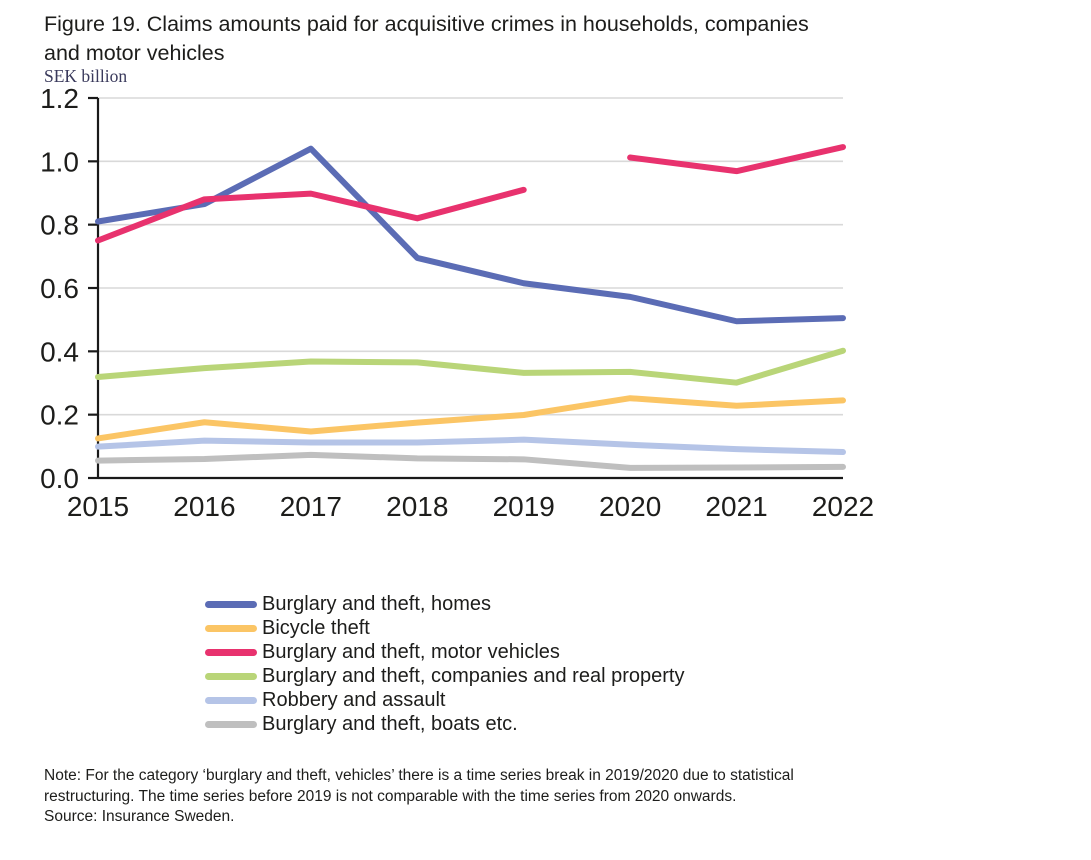 The width and height of the screenshot is (1091, 860). What do you see at coordinates (411, 652) in the screenshot?
I see `legend-label-motor-vehicles: Burglary and theft, motor vehicles` at bounding box center [411, 652].